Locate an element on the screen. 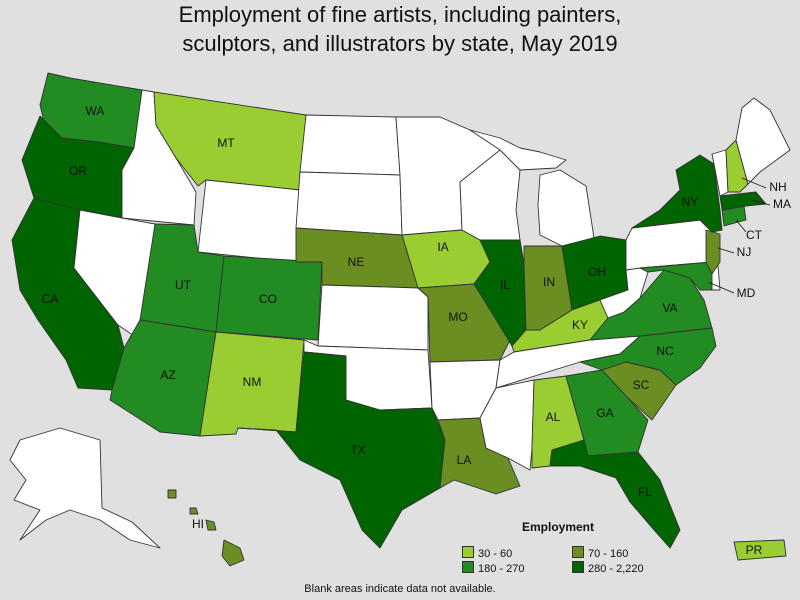  state-vt is located at coordinates (720, 173).